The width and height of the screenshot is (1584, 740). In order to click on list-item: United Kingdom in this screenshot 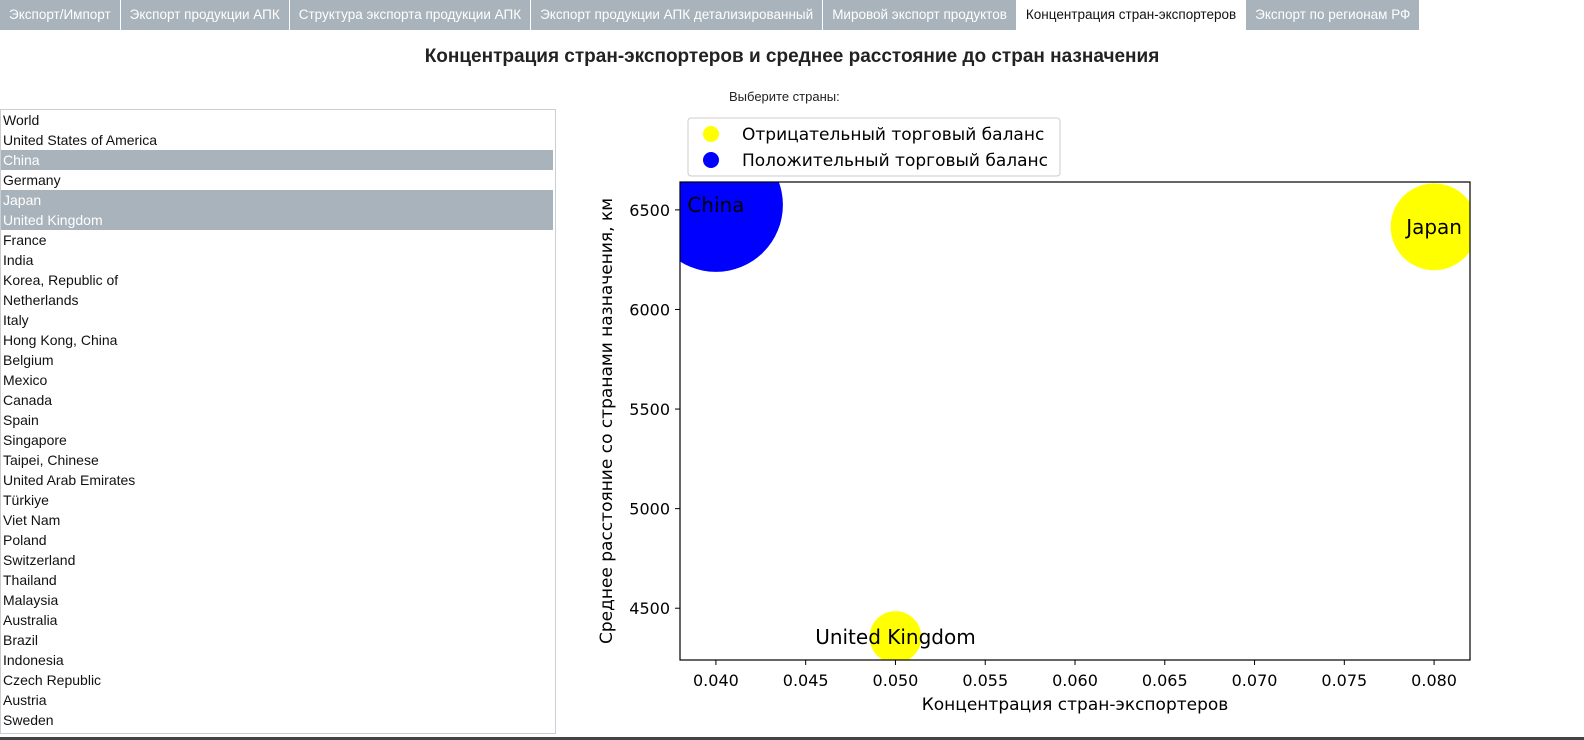, I will do `click(277, 220)`.